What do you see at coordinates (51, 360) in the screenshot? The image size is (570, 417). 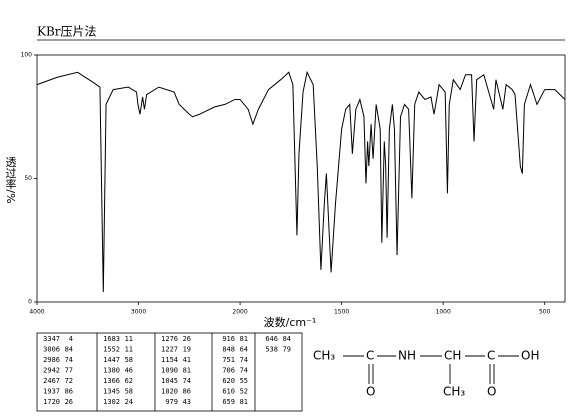 I see `peak-wavenumber: 2986` at bounding box center [51, 360].